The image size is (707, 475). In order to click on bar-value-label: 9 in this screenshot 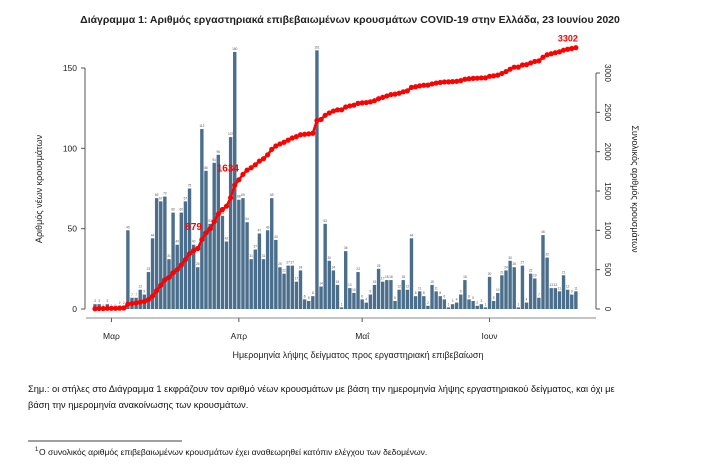, I will do `click(144, 292)`.